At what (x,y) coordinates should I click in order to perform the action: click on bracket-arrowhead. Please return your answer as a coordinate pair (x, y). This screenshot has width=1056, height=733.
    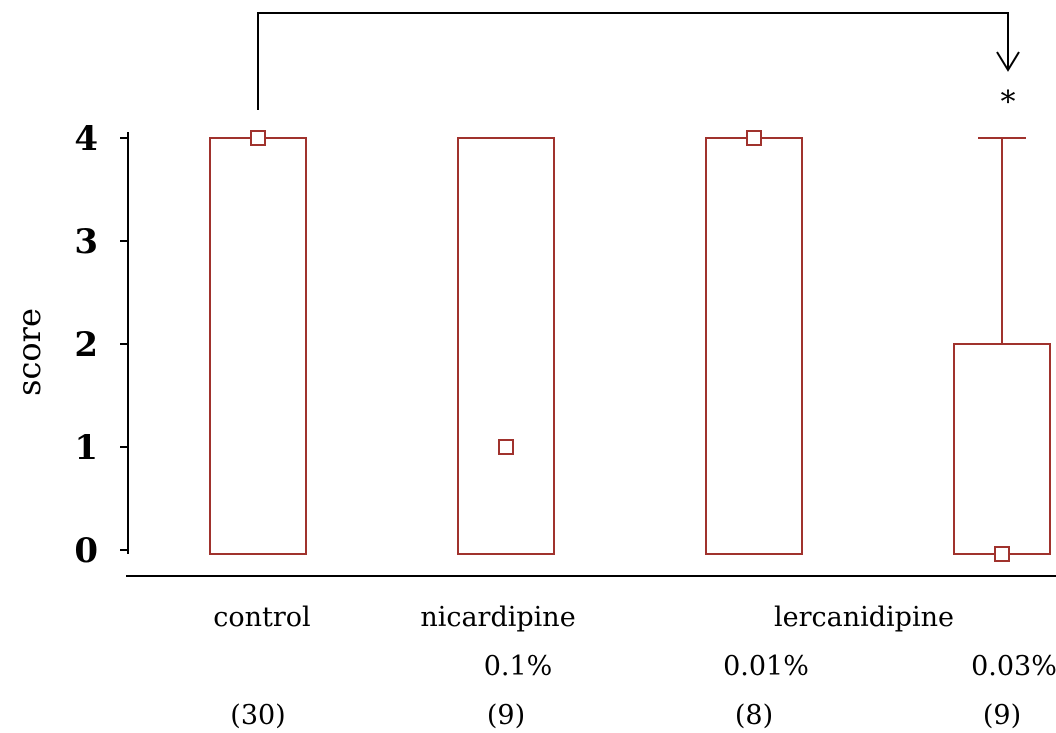
    Looking at the image, I should click on (1008, 61).